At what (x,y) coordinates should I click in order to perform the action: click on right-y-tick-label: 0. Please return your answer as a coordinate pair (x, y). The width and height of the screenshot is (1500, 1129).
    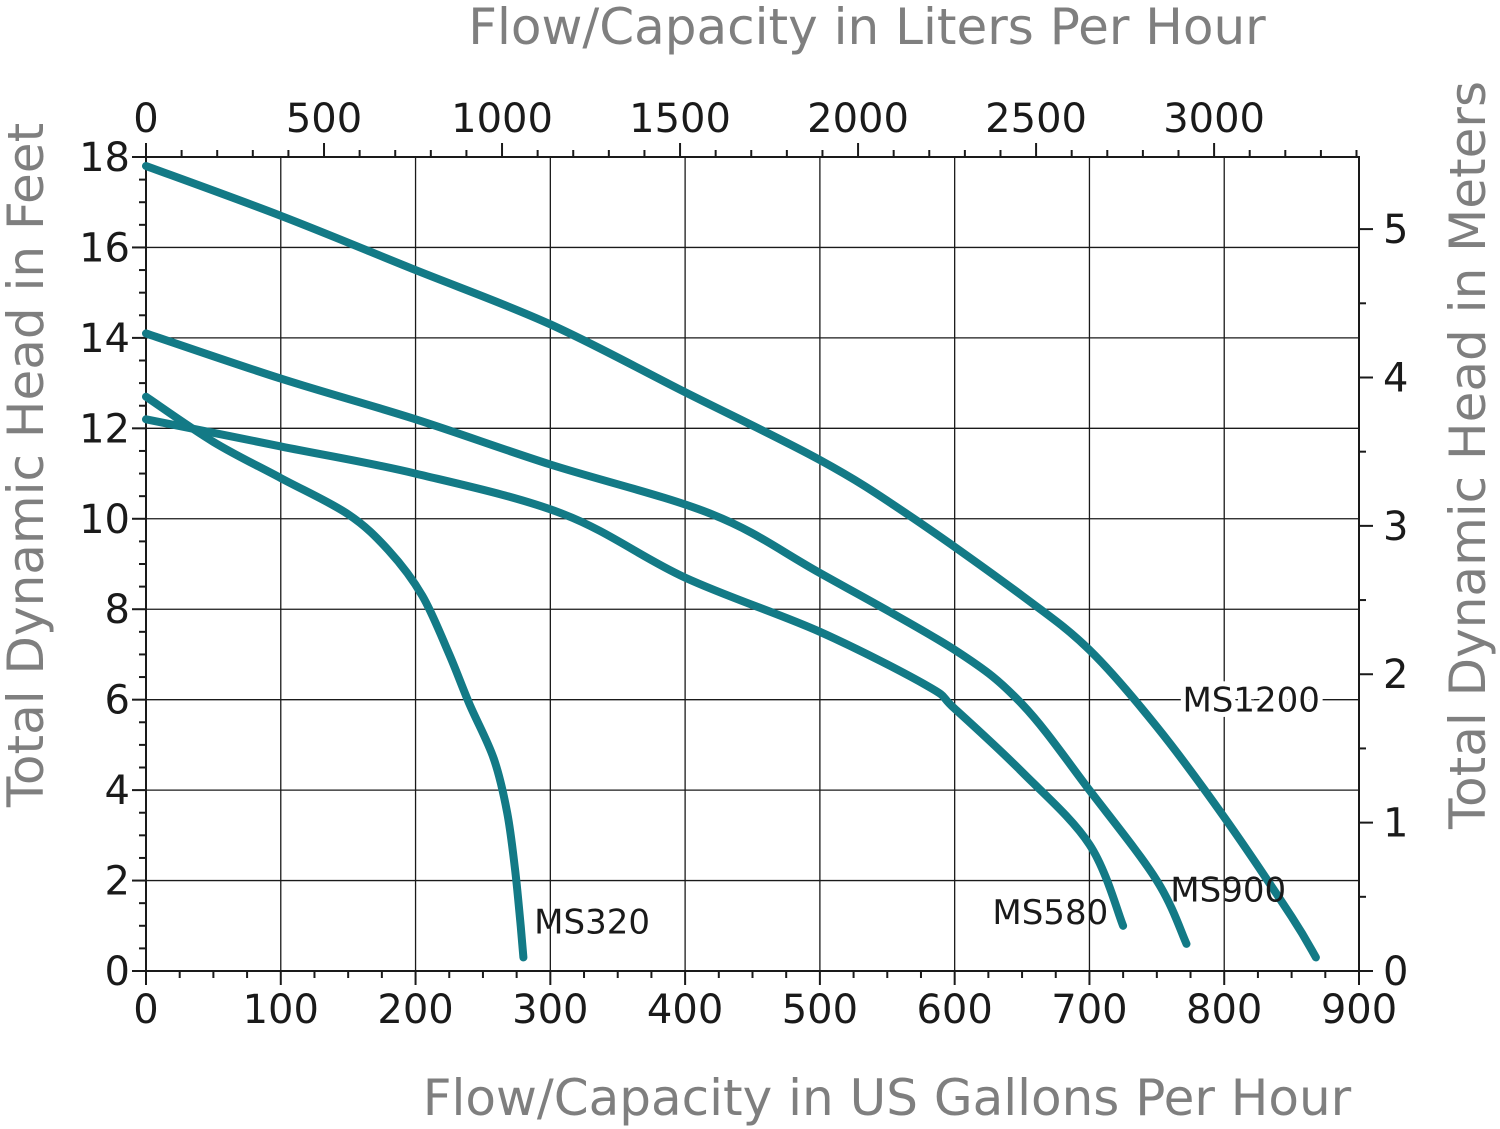
    Looking at the image, I should click on (1395, 972).